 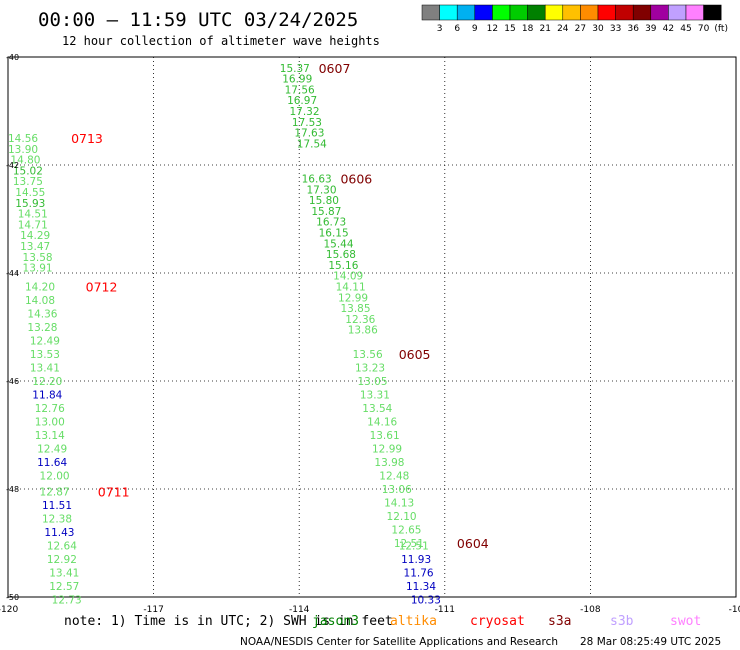 I want to click on wave-height-label: 15.44, so click(x=338, y=244).